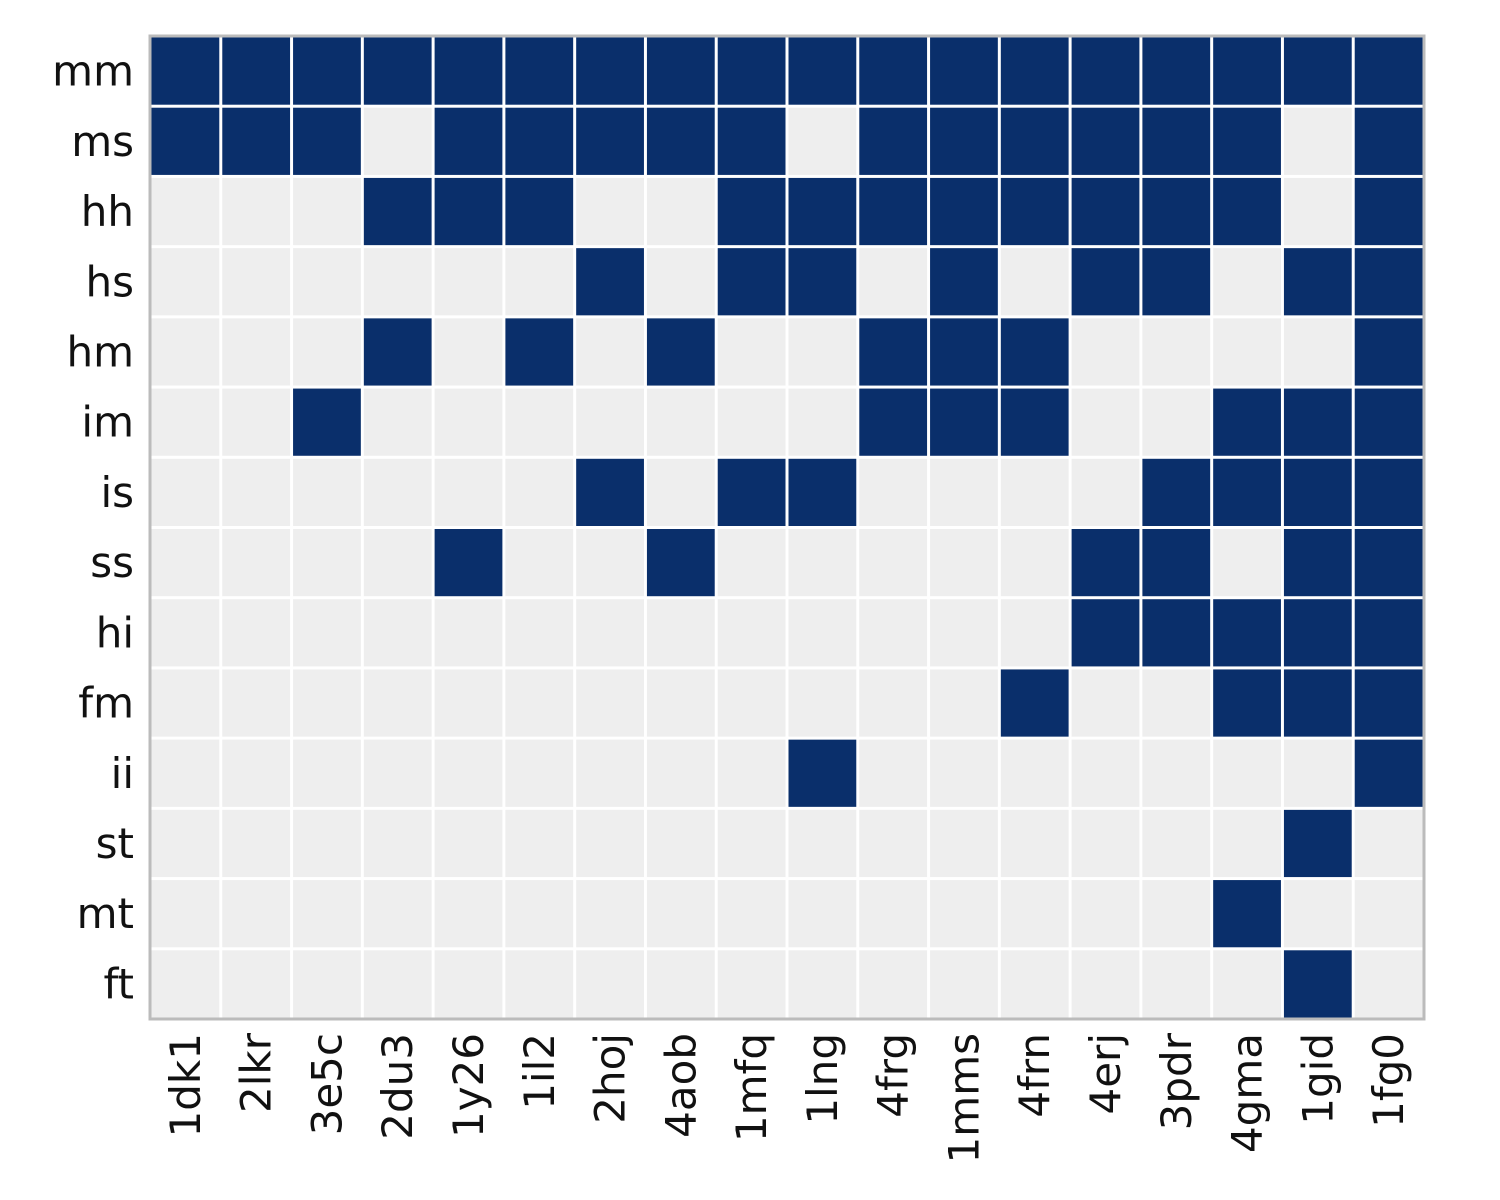  Describe the element at coordinates (893, 633) in the screenshot. I see `heatmap-cell-hi-4frg` at that location.